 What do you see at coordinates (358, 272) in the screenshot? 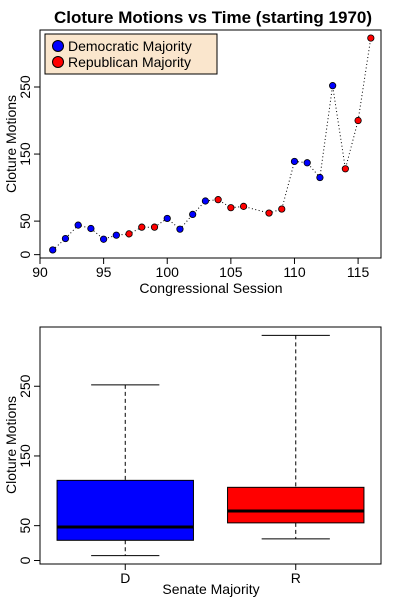
I see `x-tick-label: 115` at bounding box center [358, 272].